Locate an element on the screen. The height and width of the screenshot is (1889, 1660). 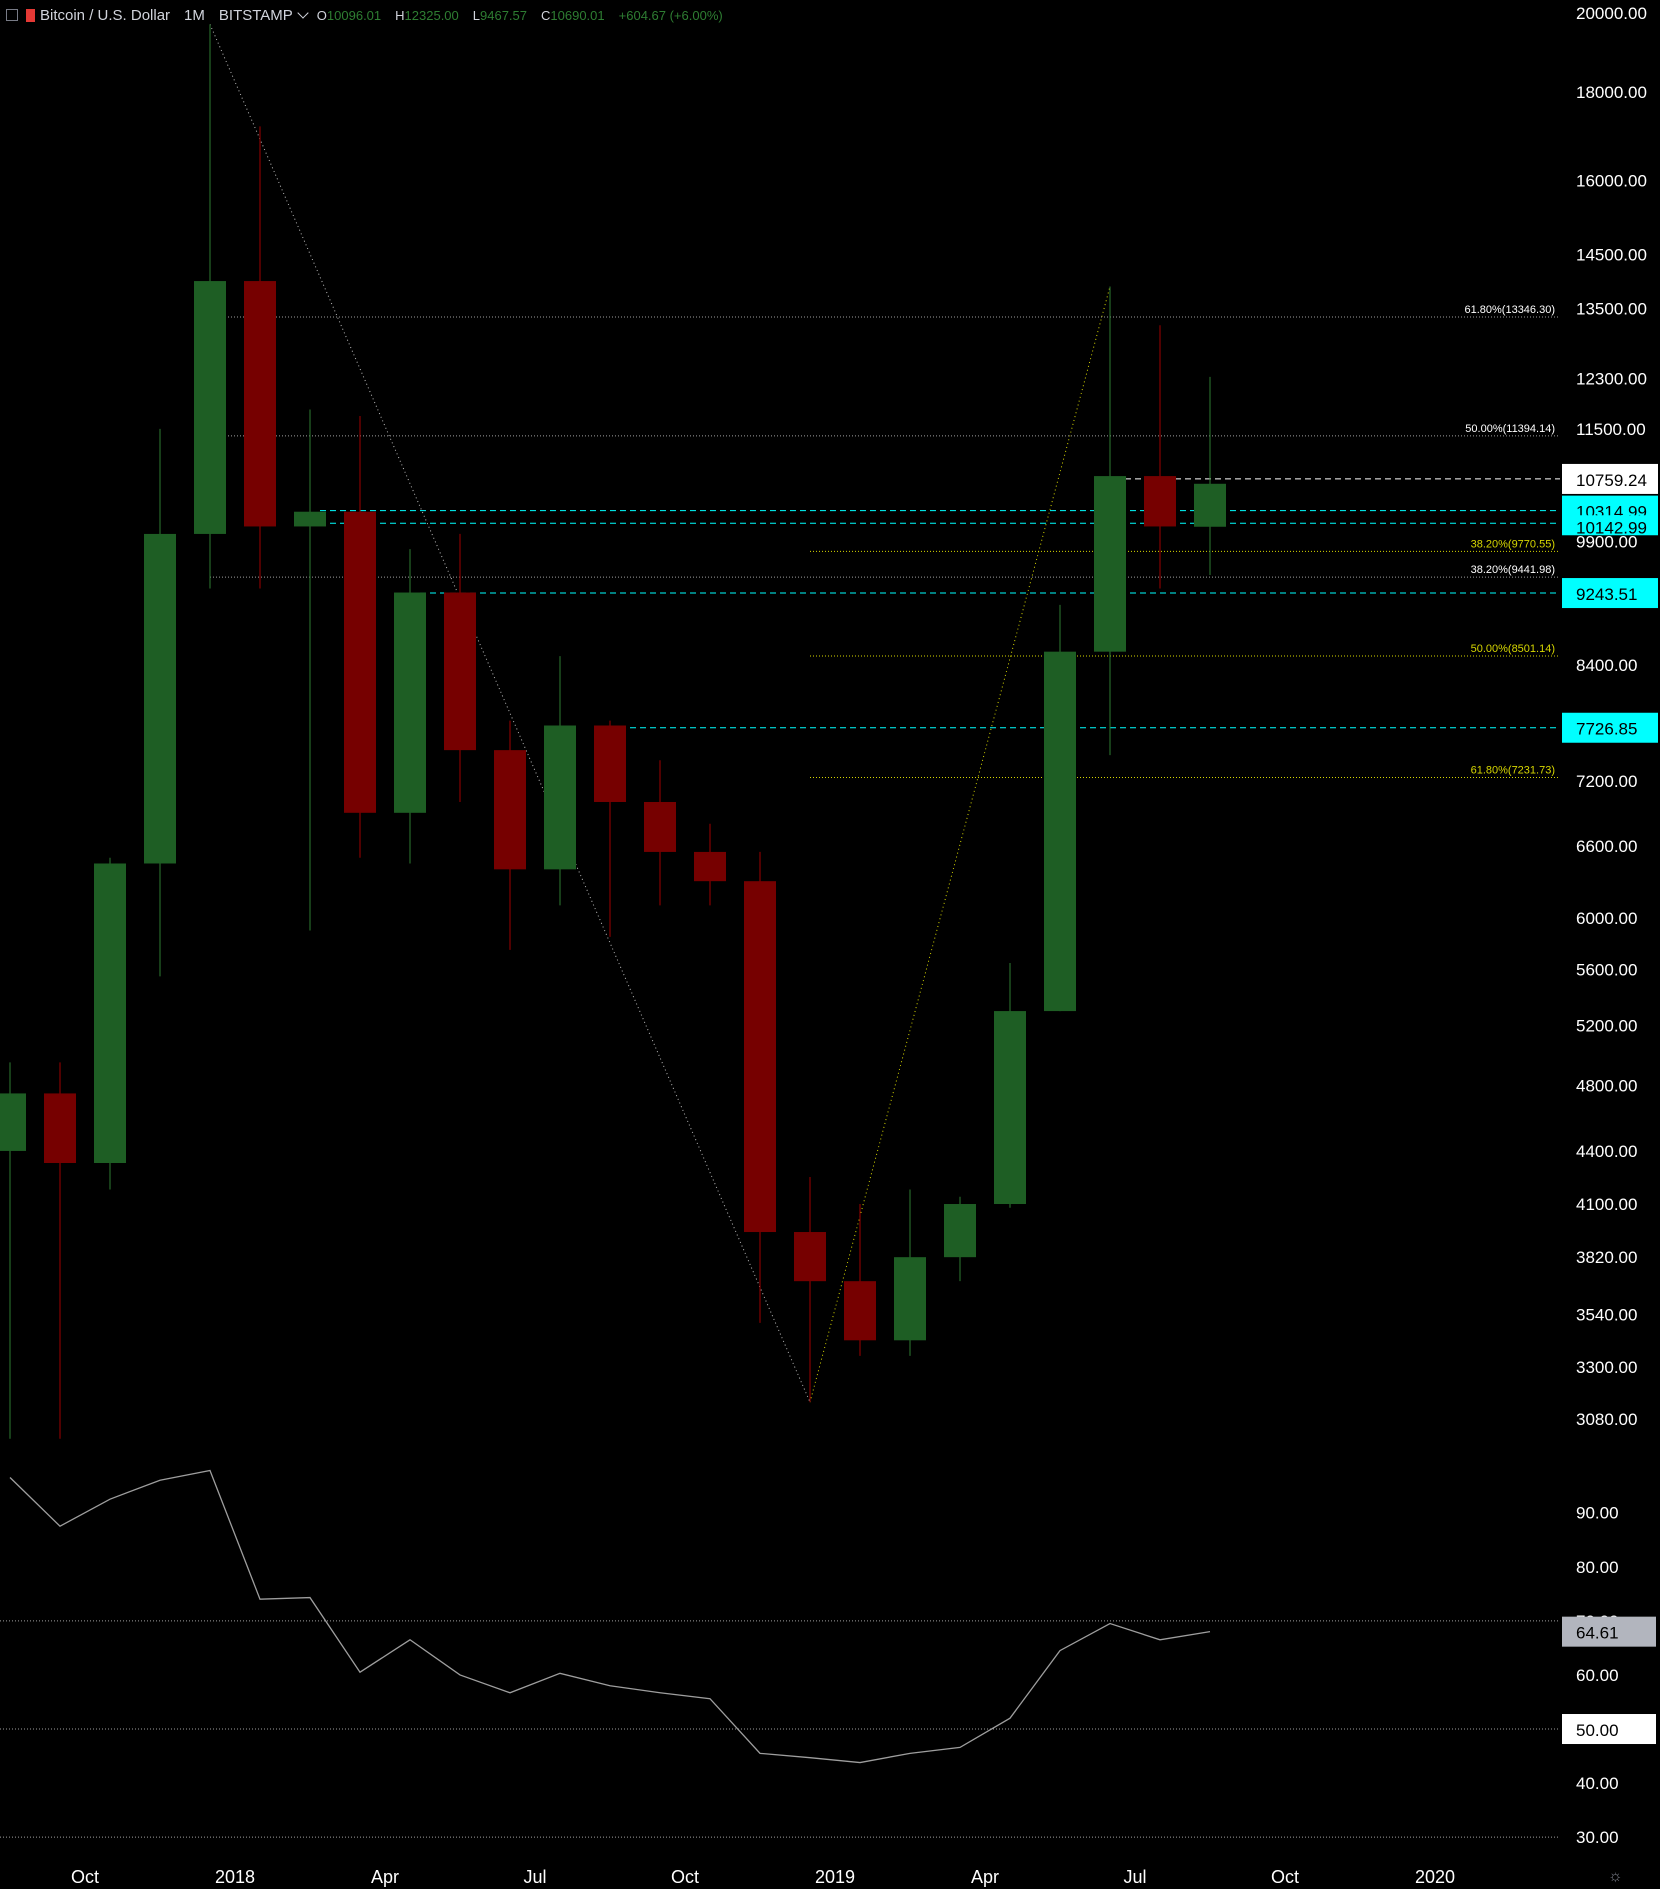
low-value: 9467.57 is located at coordinates (504, 15).